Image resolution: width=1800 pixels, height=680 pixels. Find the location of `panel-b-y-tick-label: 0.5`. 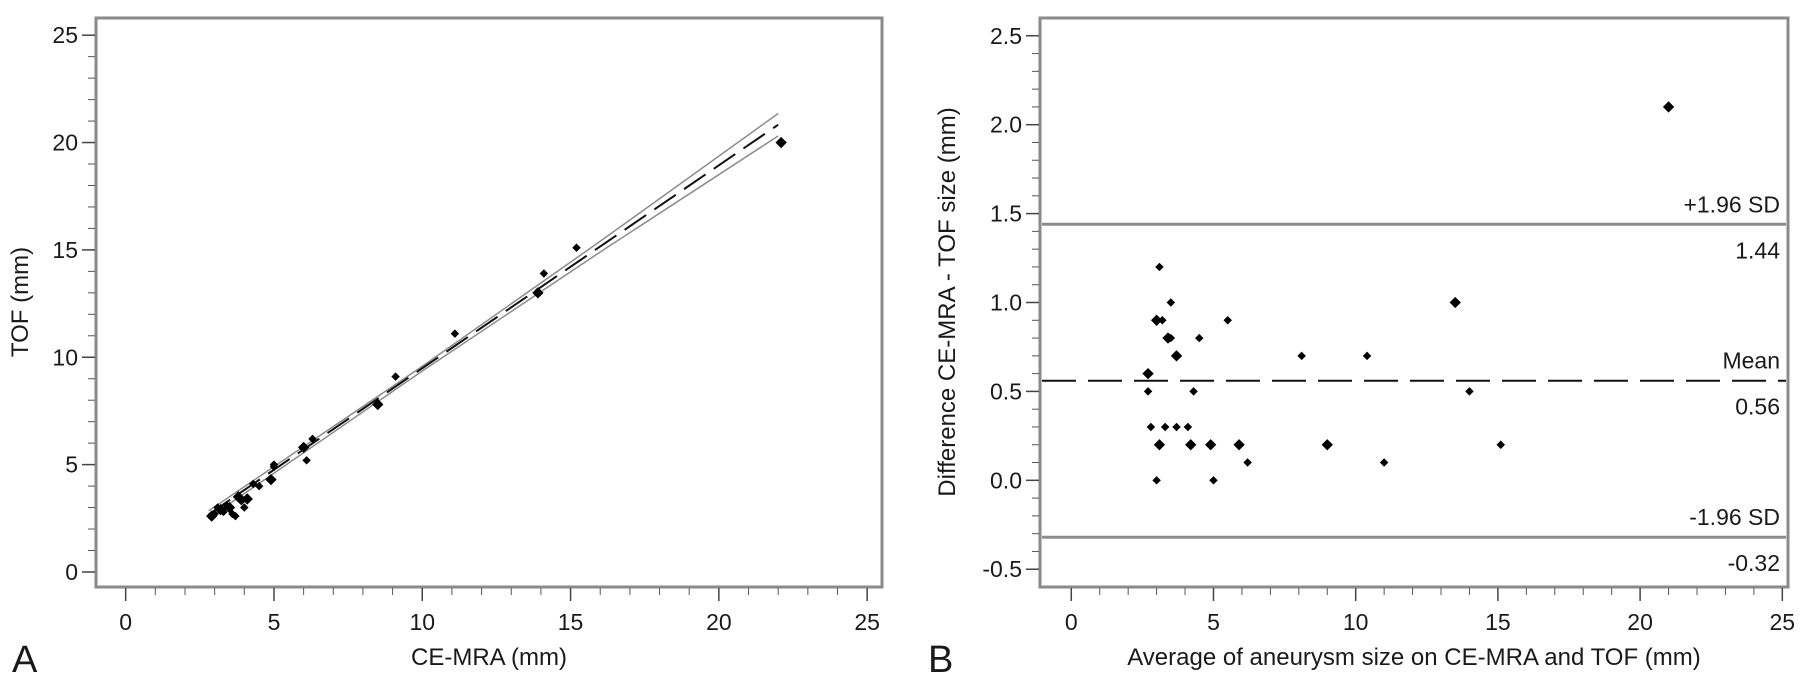

panel-b-y-tick-label: 0.5 is located at coordinates (1006, 391).